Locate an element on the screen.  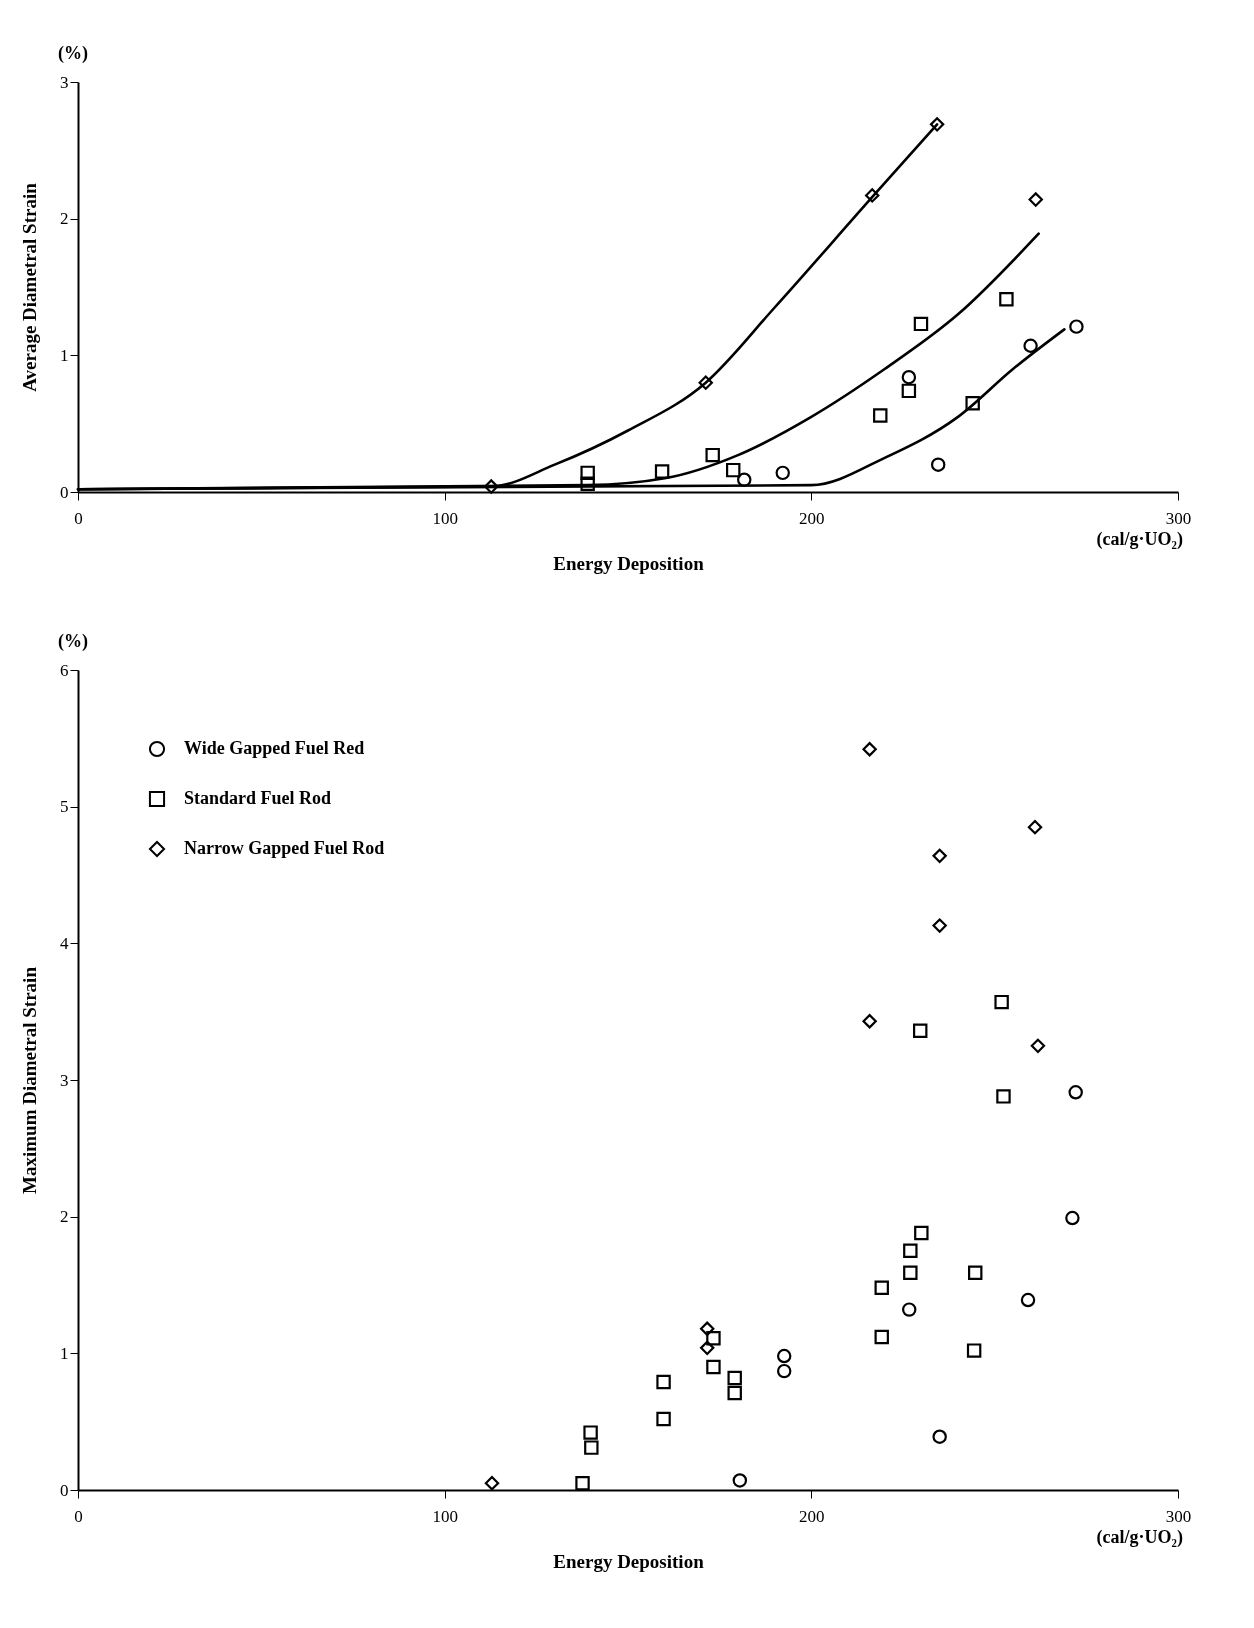
legend-label: Wide Gapped Fuel Red is located at coordinates (274, 748).